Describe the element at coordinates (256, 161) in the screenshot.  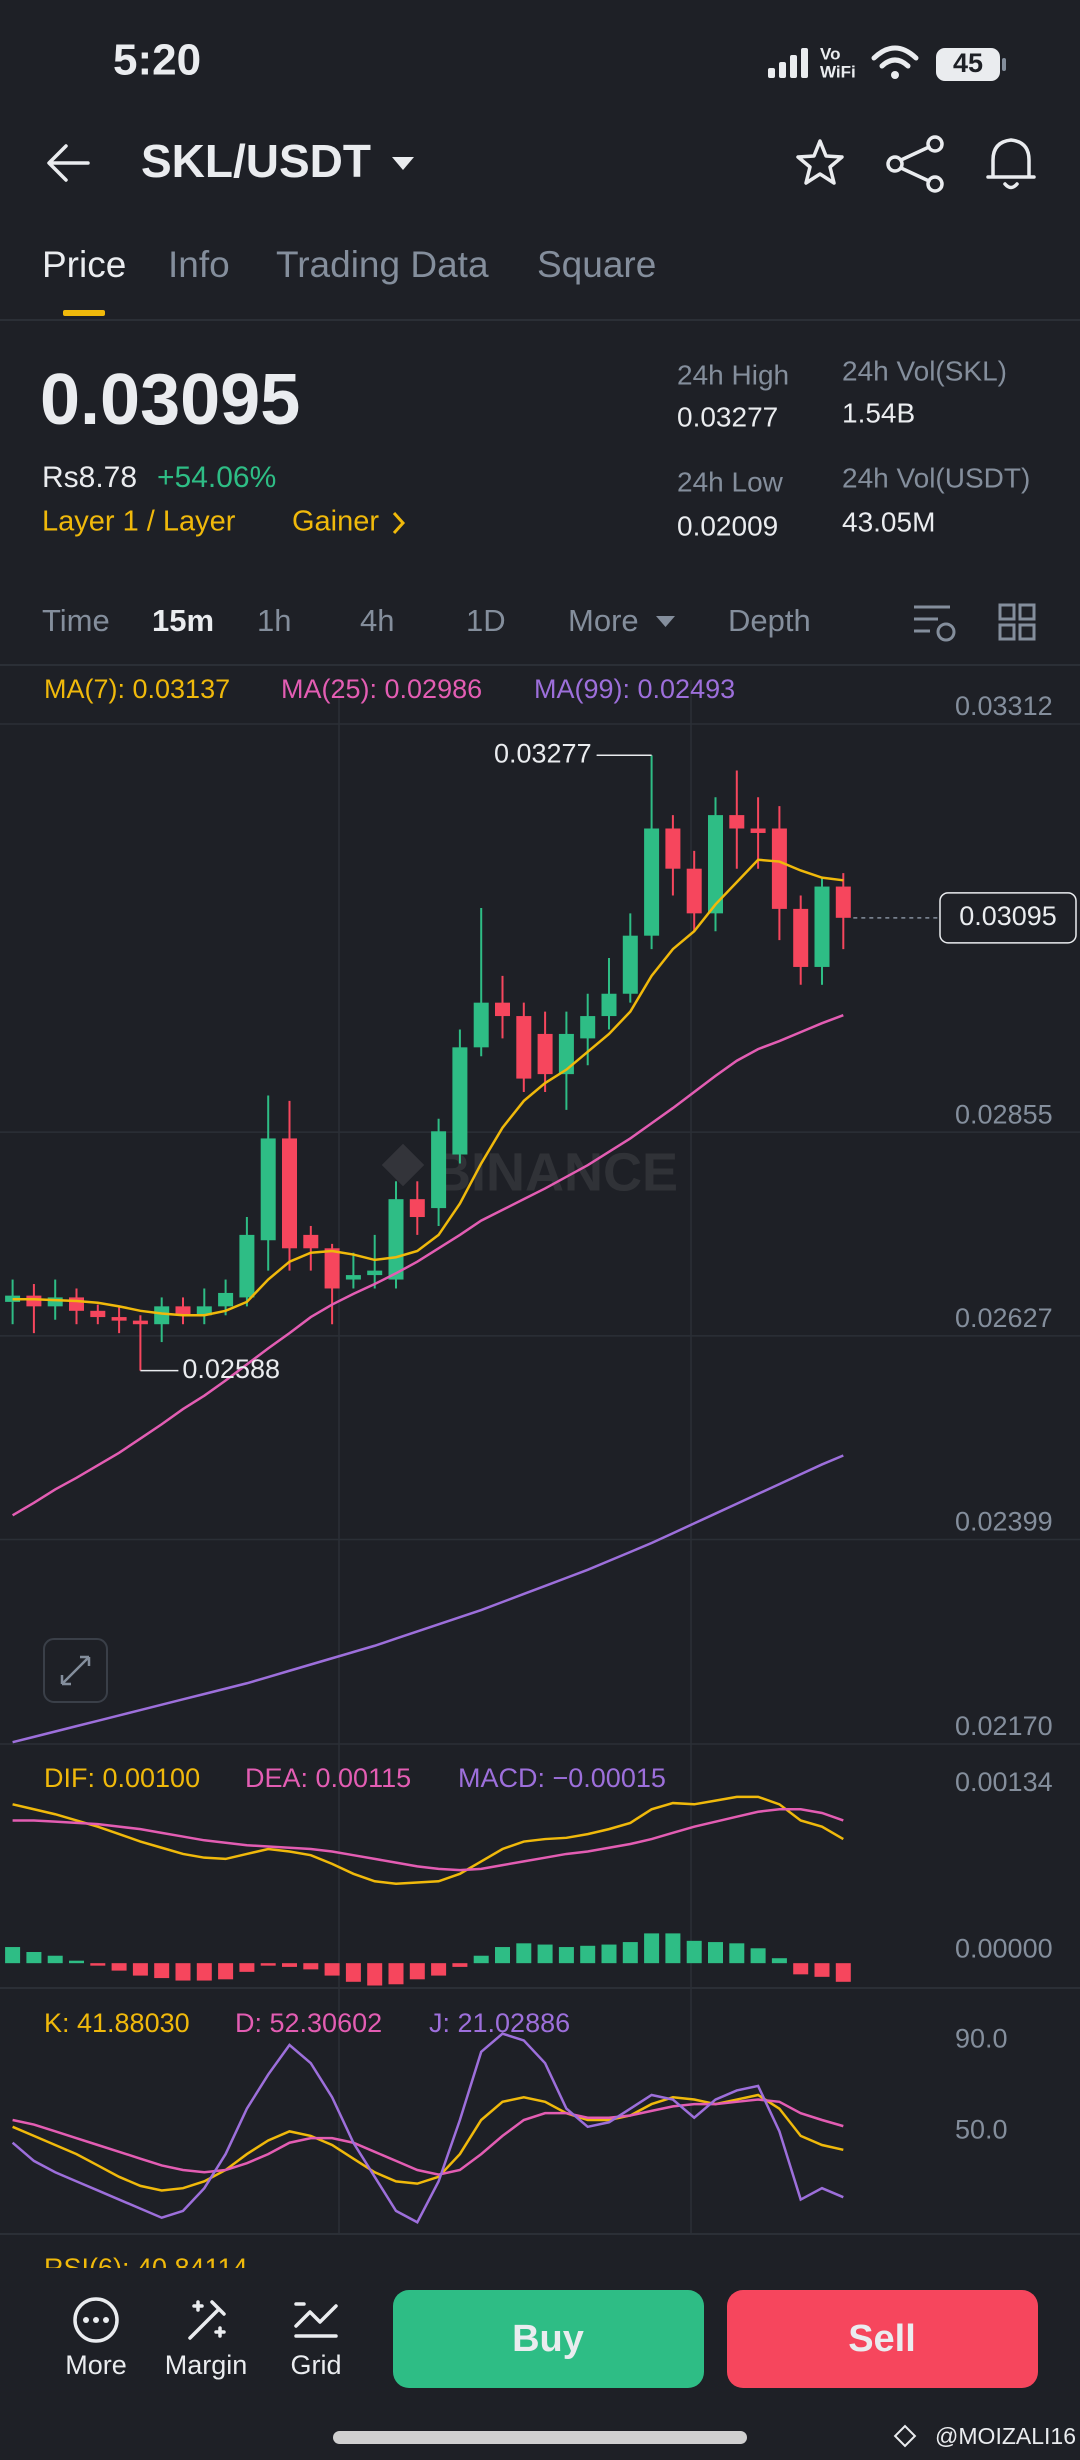
I see `pair-title: SKL/USDT` at that location.